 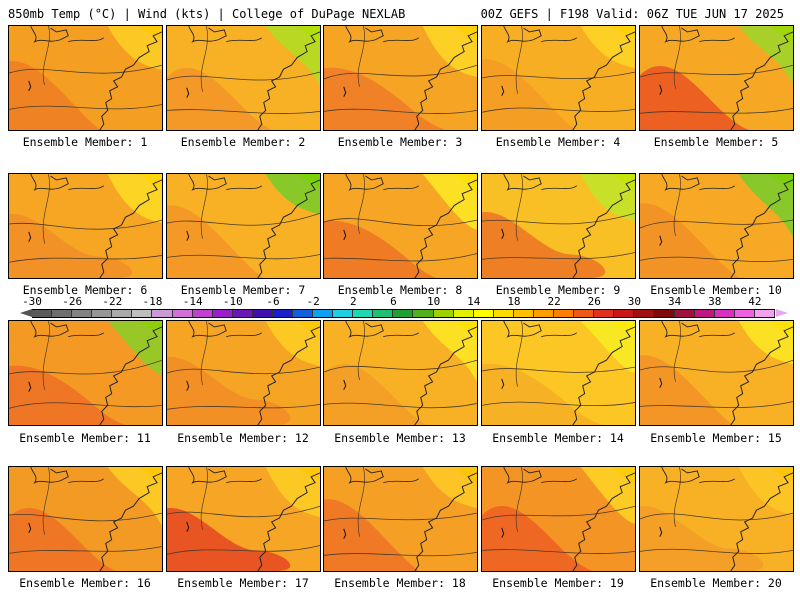 I want to click on ensemble-member-label: Ensemble Member: 4, so click(x=558, y=142).